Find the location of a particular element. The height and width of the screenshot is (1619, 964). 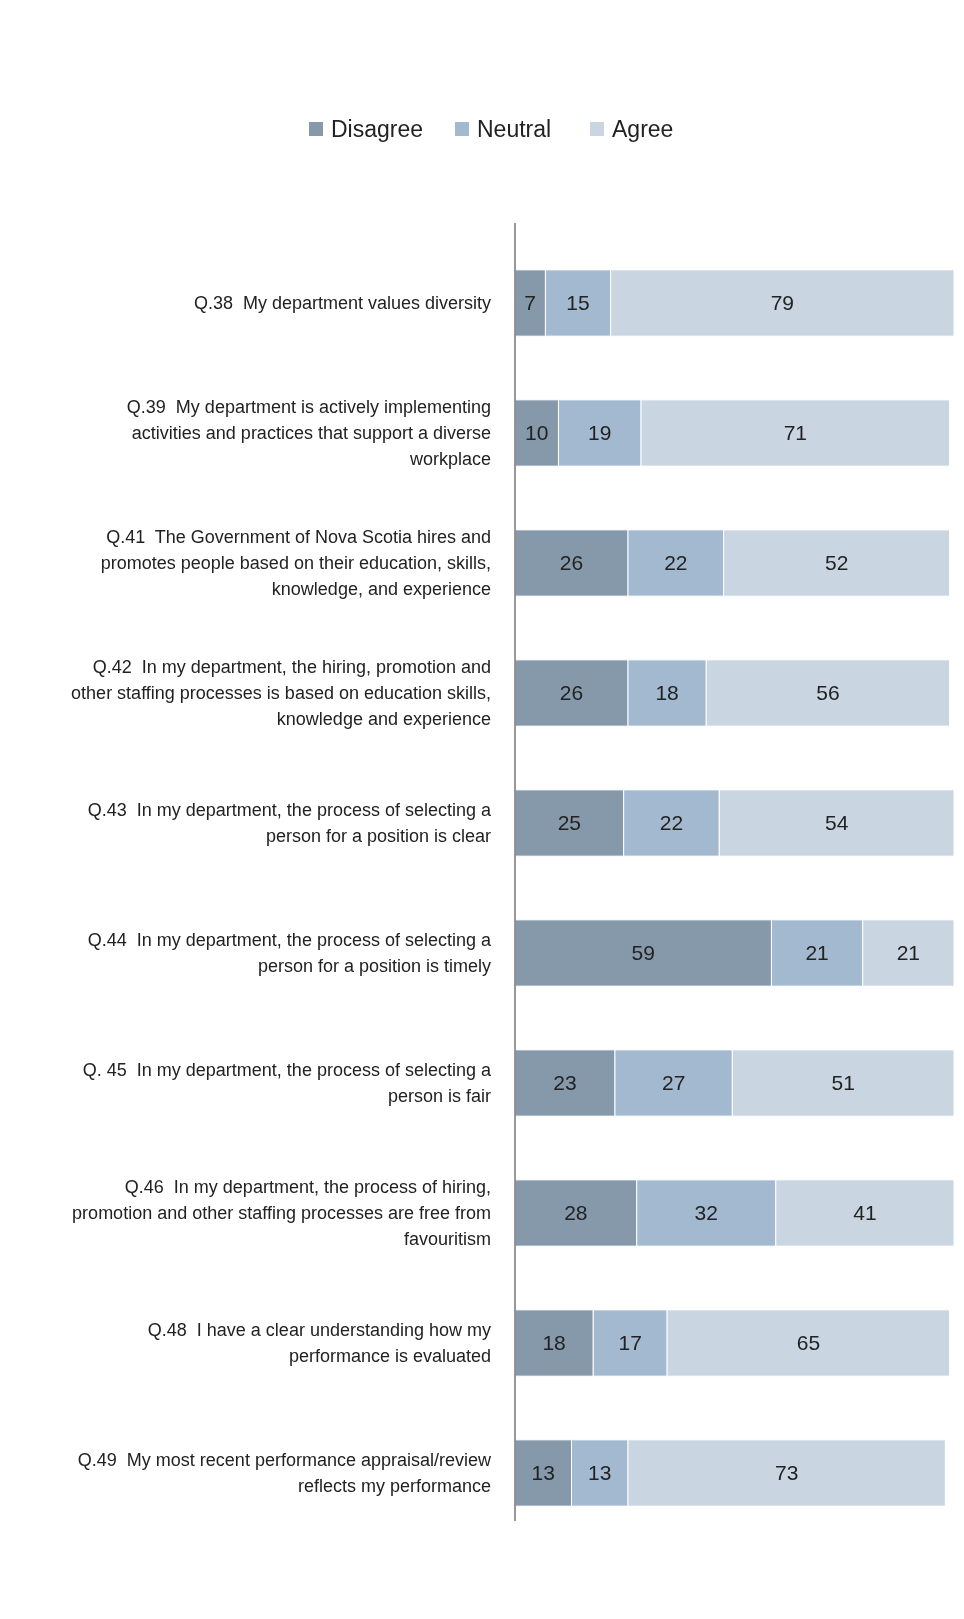

y-tick-label: Q.49 My most recent performance appraisal/review reflects my performance is located at coordinates (284, 1473).